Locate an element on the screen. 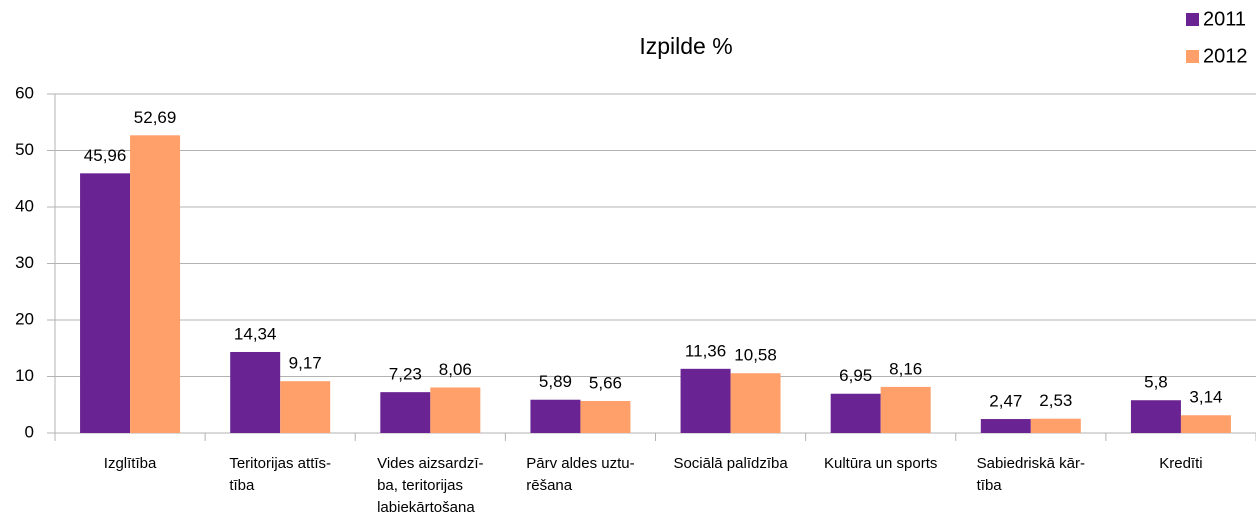  x-tick-label-line: Teritorijas attīs- is located at coordinates (280, 463).